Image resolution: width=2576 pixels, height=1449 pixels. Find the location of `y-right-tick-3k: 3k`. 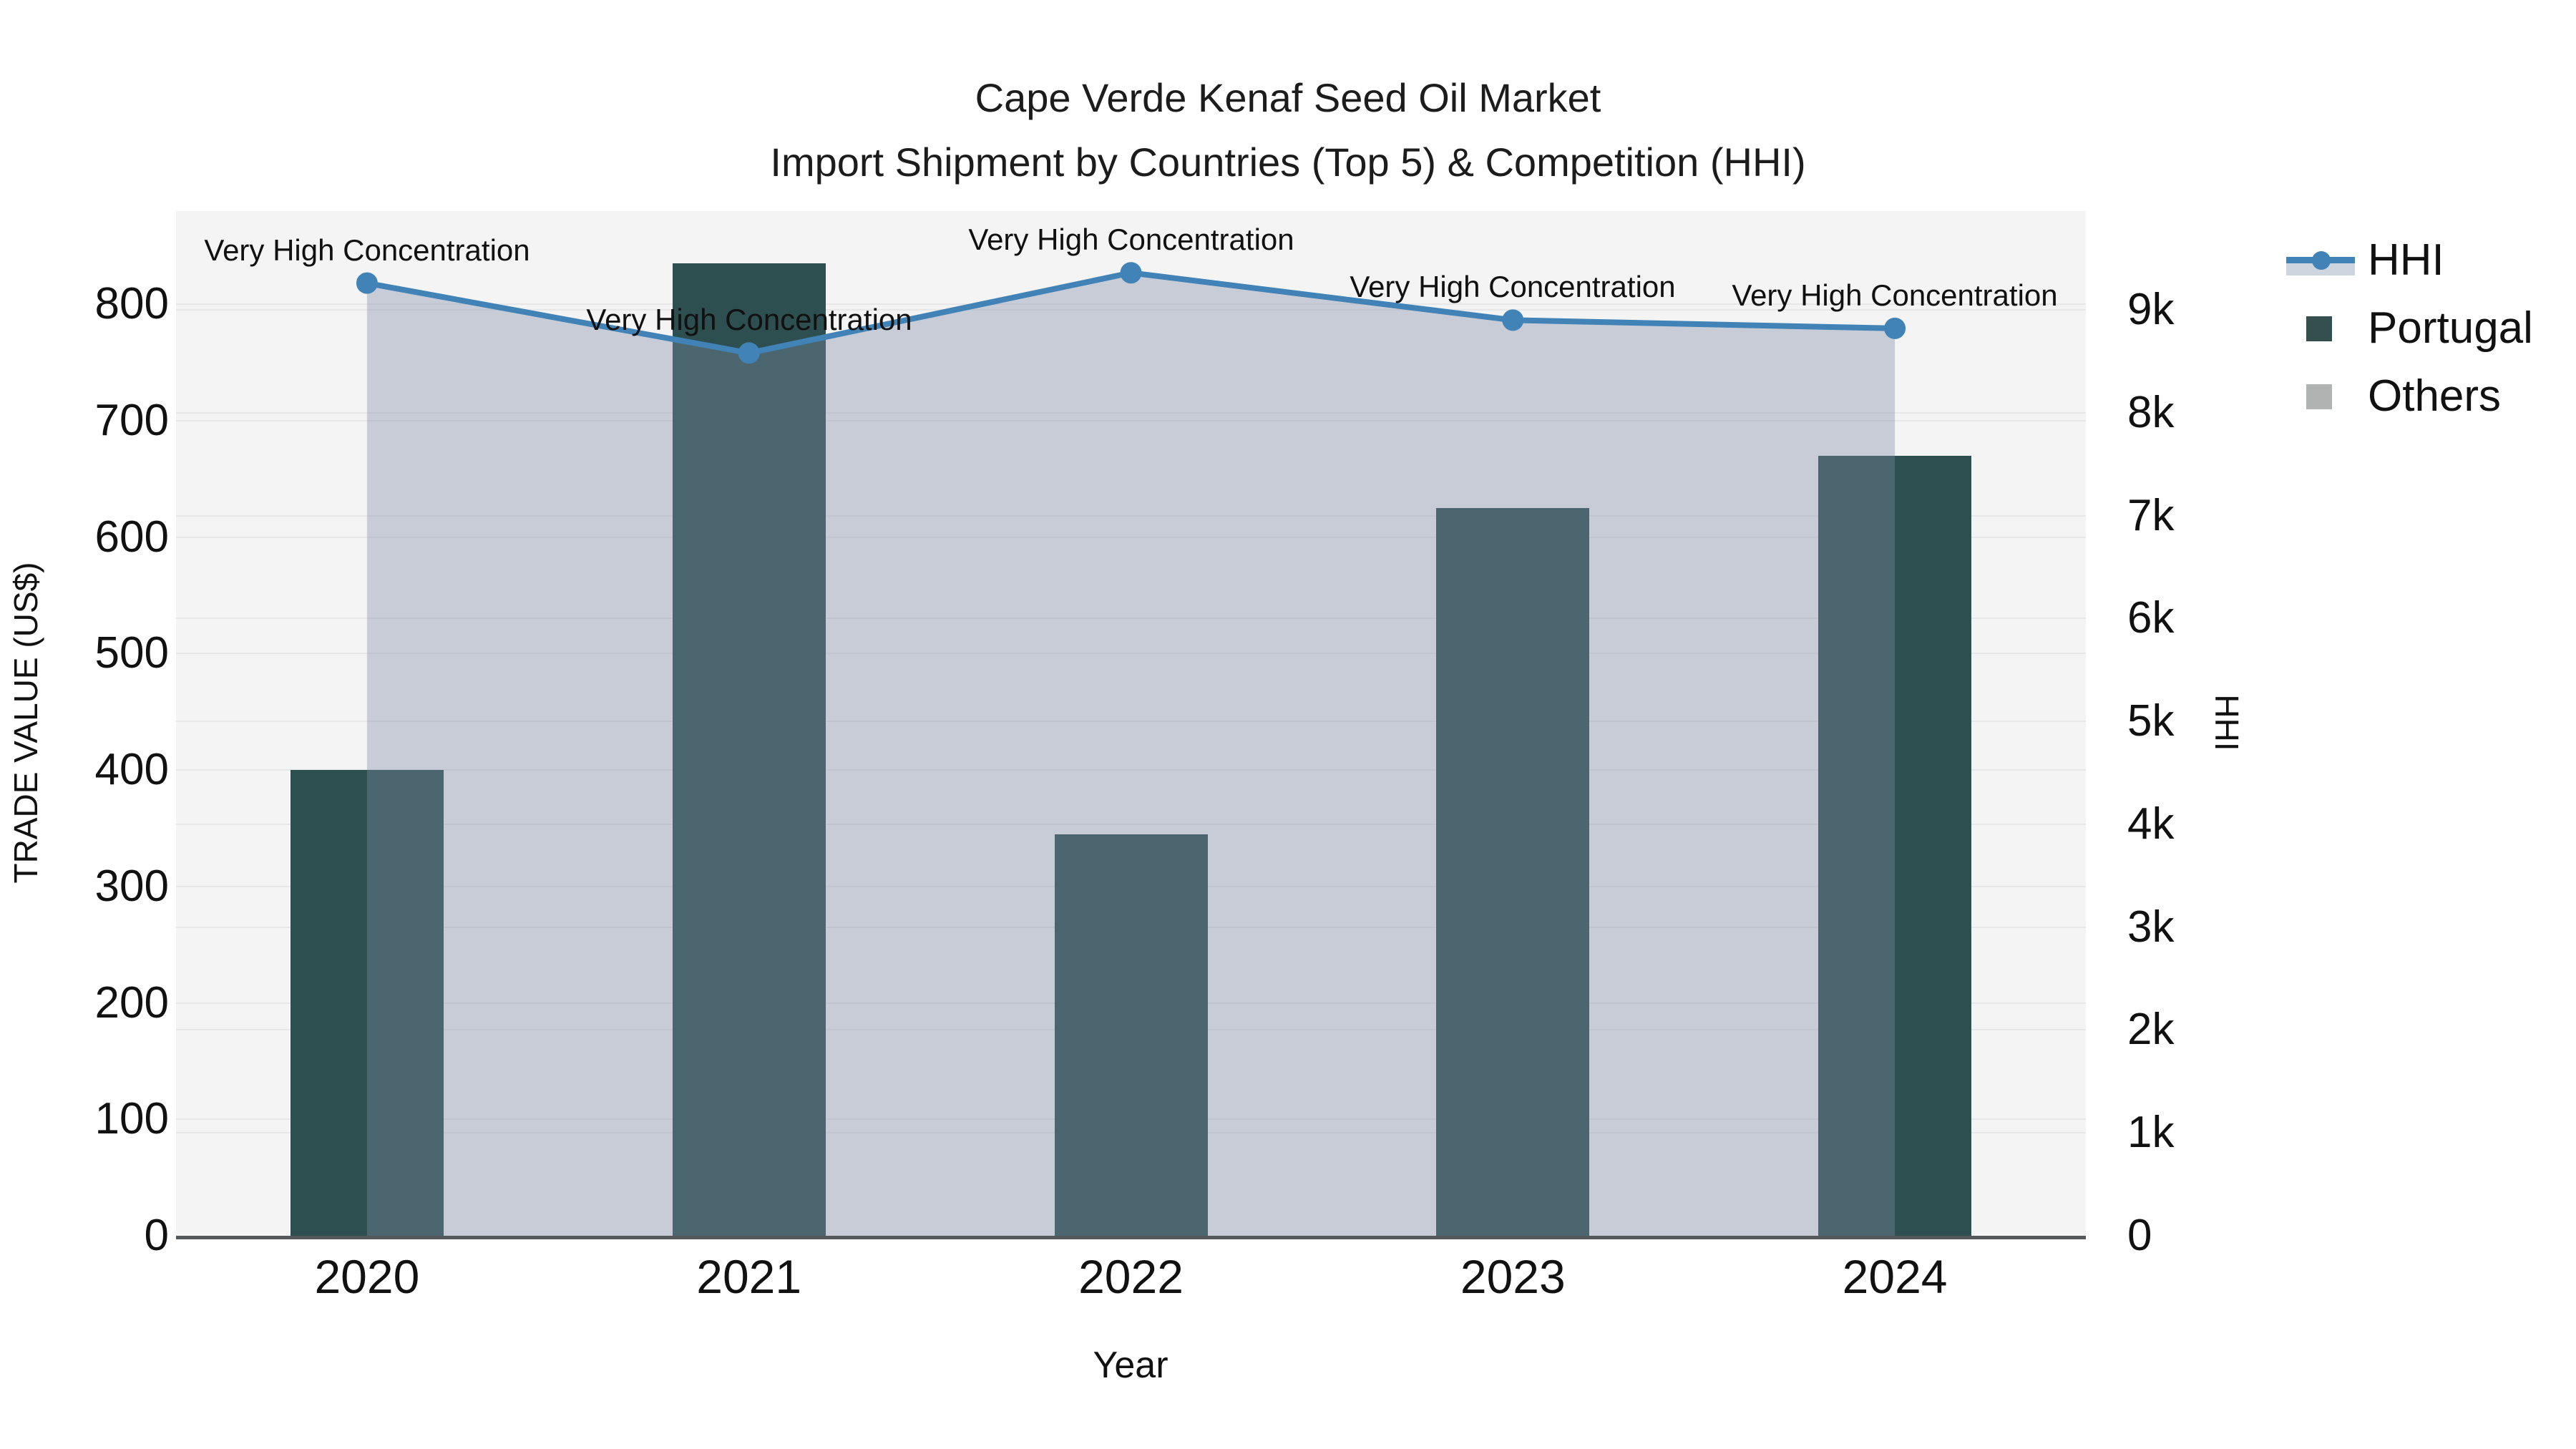

y-right-tick-3k: 3k is located at coordinates (2151, 927).